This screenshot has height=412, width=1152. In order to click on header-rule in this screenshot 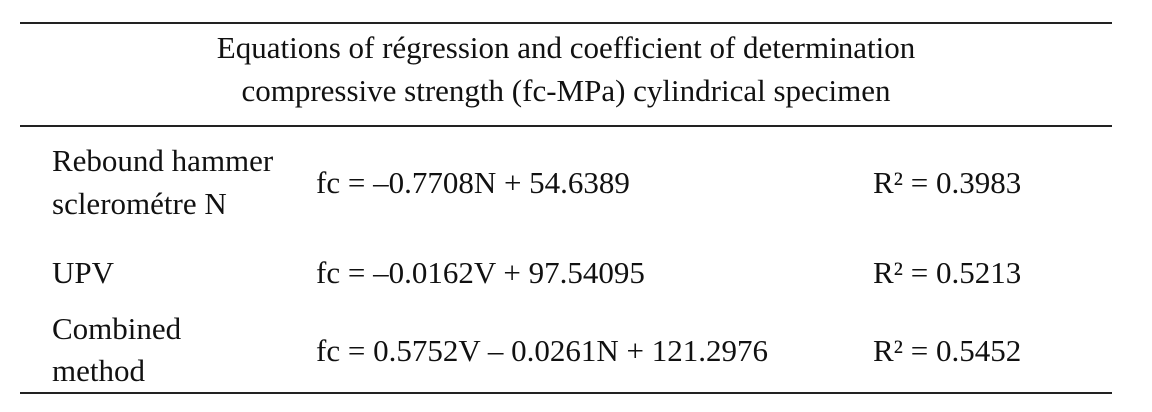, I will do `click(566, 126)`.